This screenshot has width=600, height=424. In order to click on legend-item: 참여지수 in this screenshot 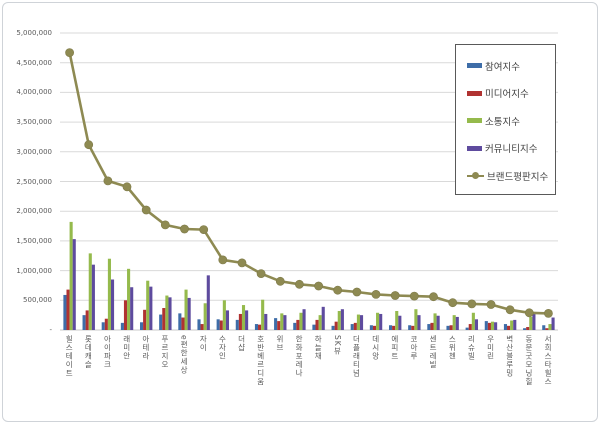, I will do `click(505, 66)`.